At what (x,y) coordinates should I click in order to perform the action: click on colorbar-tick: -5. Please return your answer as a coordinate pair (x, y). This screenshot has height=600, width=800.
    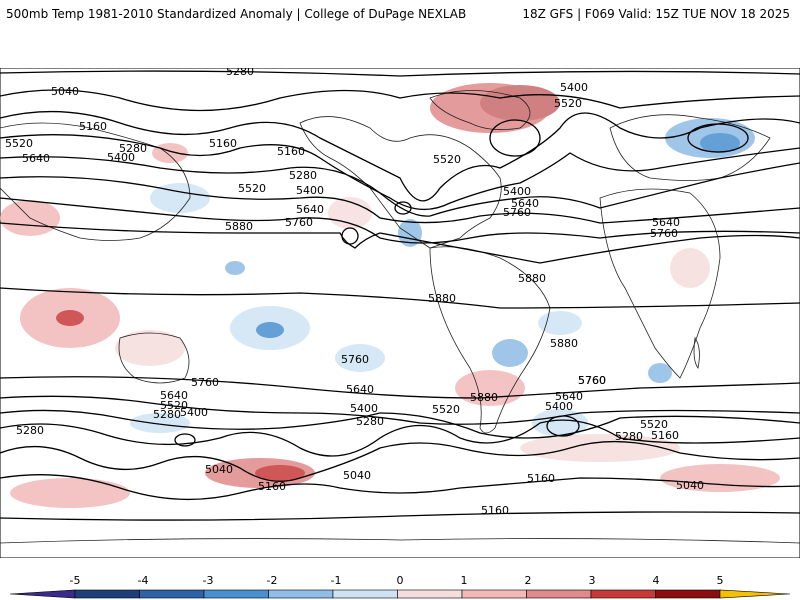
    Looking at the image, I should click on (75, 580).